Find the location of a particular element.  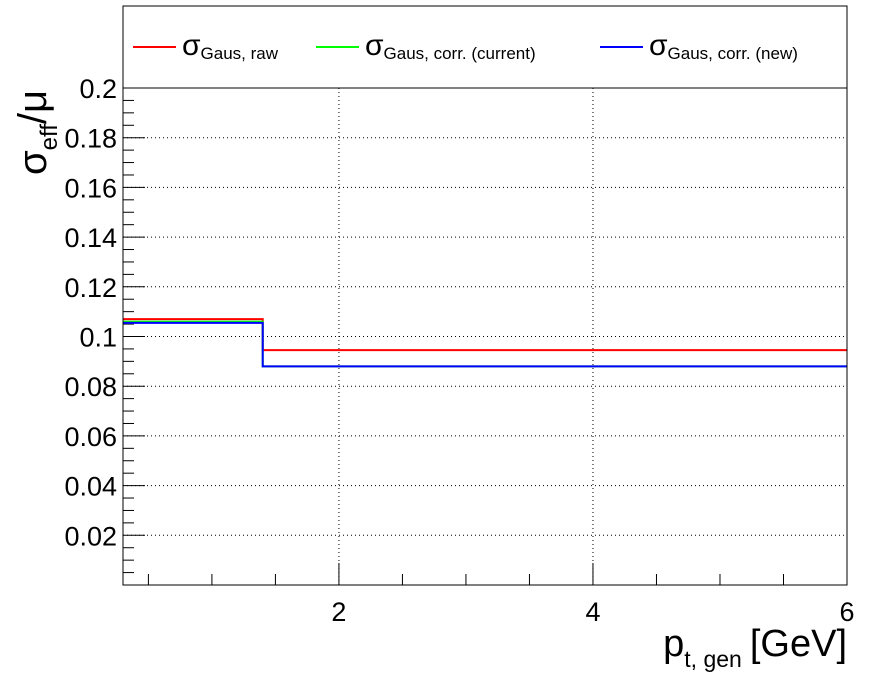

y-axis-title-rest: /μ is located at coordinates (33, 107).